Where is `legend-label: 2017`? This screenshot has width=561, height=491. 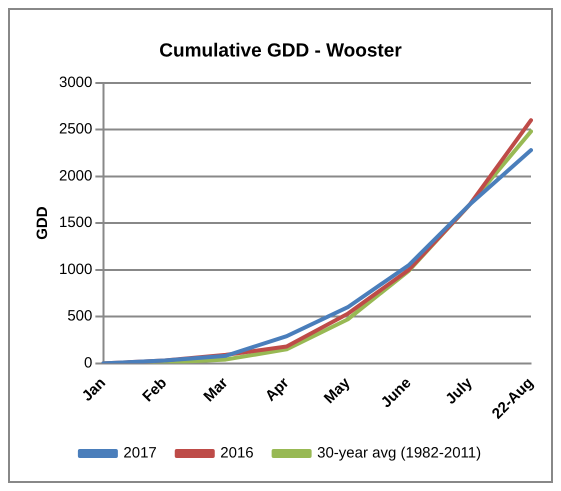 legend-label: 2017 is located at coordinates (140, 453).